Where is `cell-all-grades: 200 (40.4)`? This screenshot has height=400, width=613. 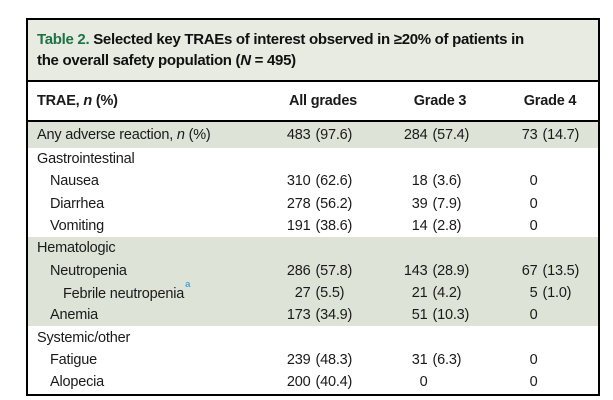
cell-all-grades: 200 (40.4) is located at coordinates (319, 382).